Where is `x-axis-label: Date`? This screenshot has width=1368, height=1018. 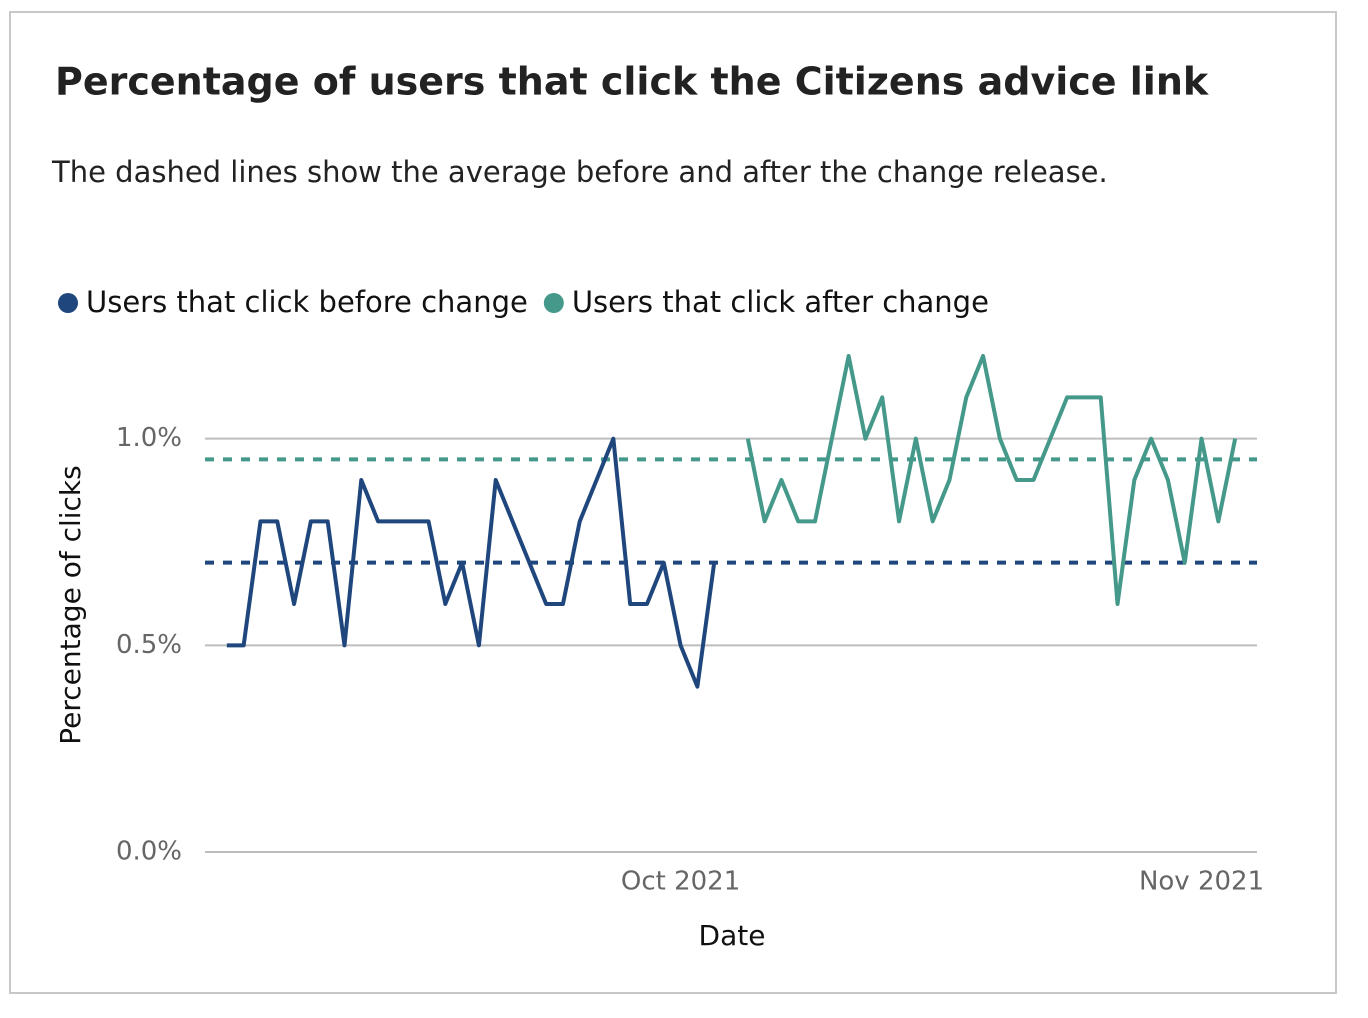
x-axis-label: Date is located at coordinates (732, 935).